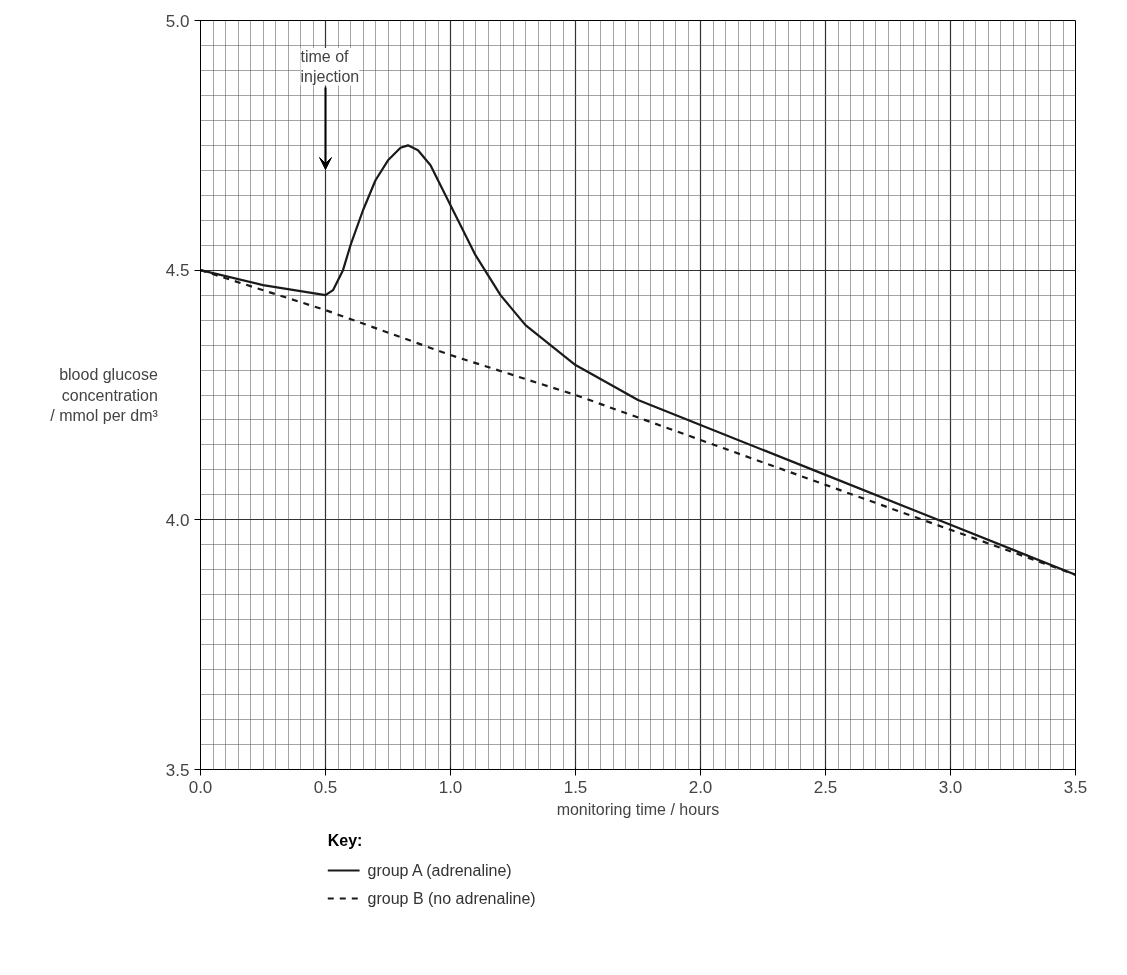 The height and width of the screenshot is (975, 1127). I want to click on x-axis-title: monitoring time / hours, so click(638, 809).